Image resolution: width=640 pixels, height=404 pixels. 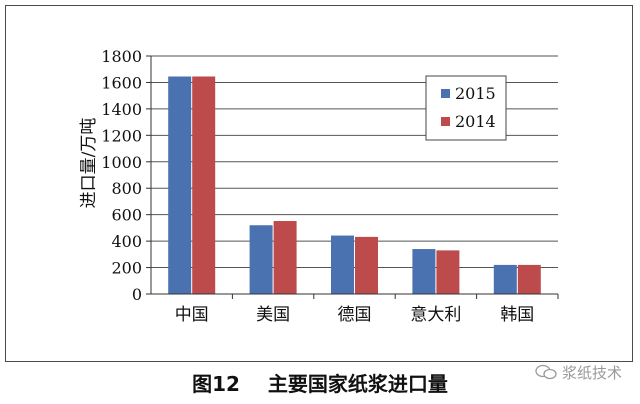 What do you see at coordinates (121, 135) in the screenshot?
I see `y-tick-label: 1200` at bounding box center [121, 135].